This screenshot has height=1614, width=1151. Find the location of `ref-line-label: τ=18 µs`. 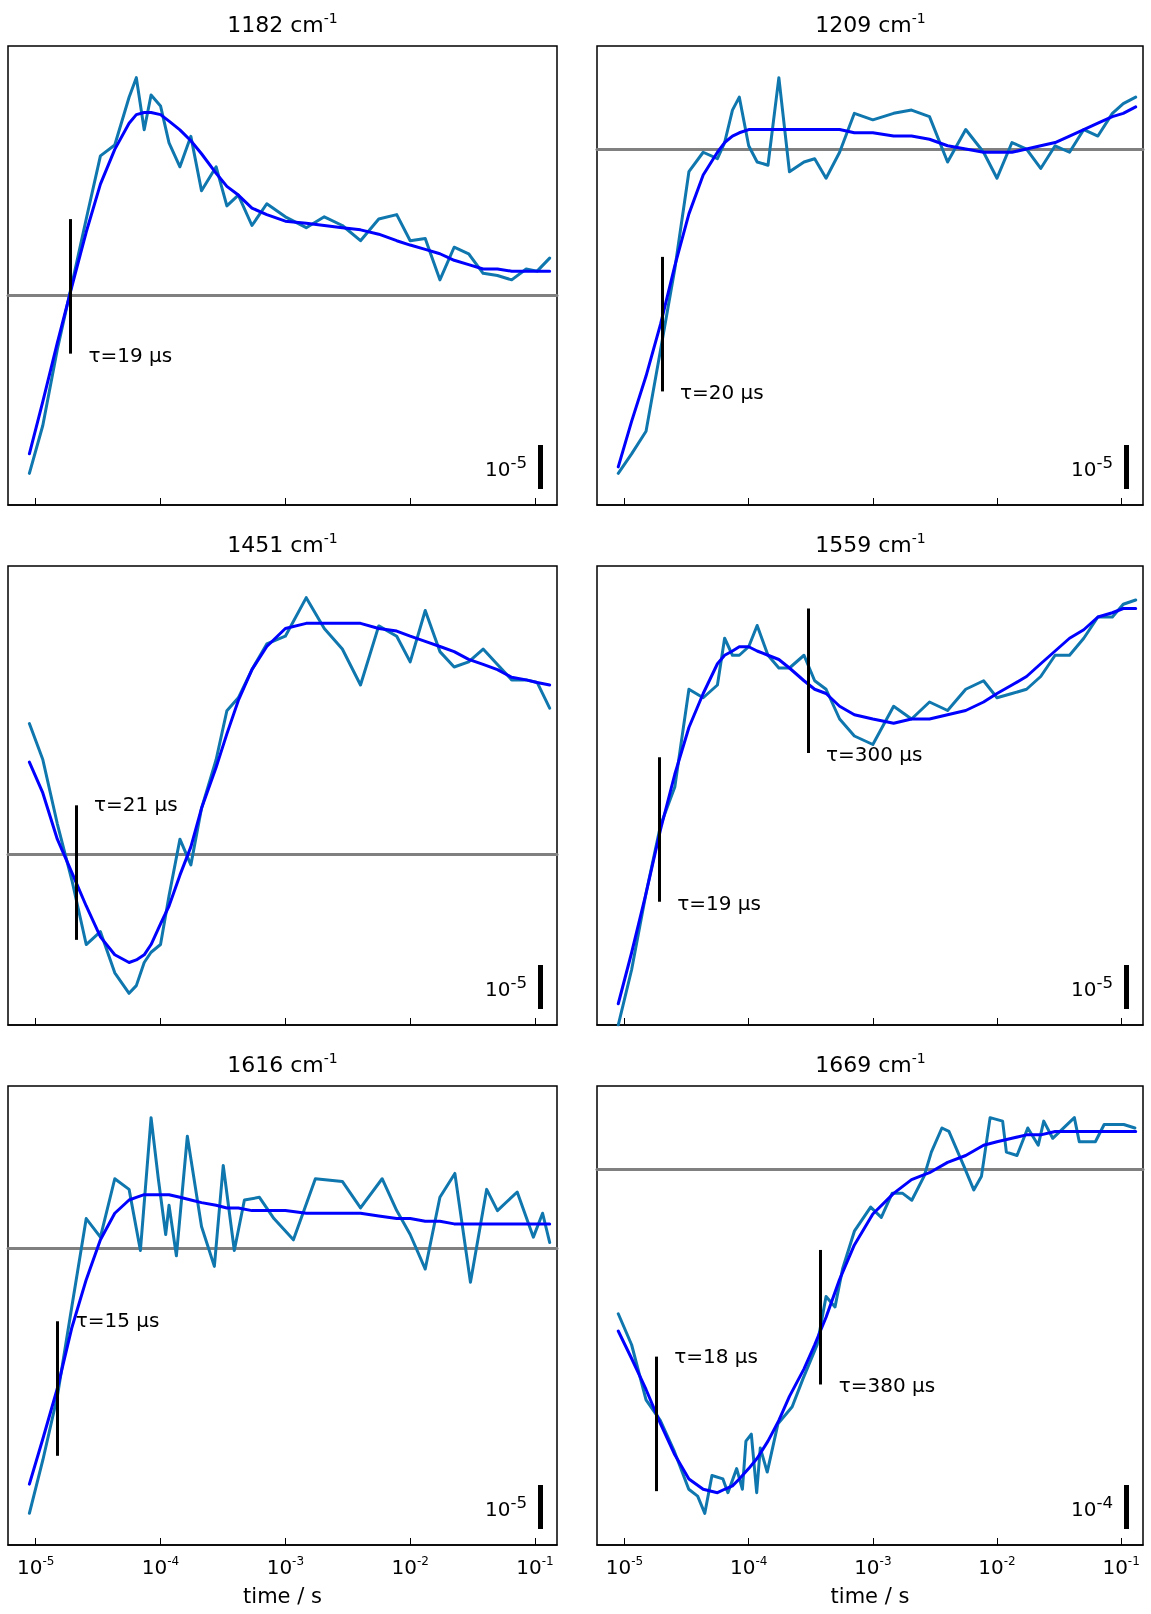

ref-line-label: τ=18 µs is located at coordinates (716, 1355).